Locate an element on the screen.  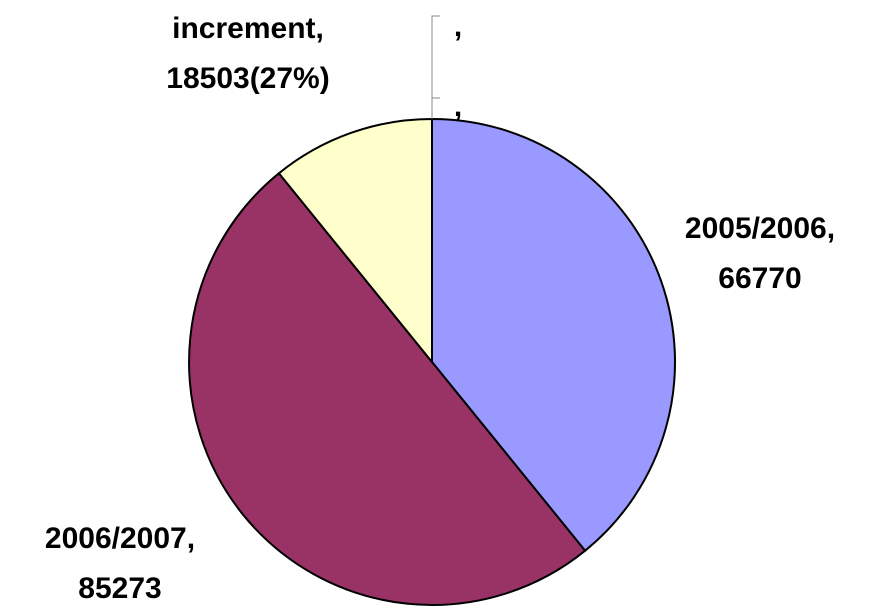
value-label: 85273 is located at coordinates (119, 588).